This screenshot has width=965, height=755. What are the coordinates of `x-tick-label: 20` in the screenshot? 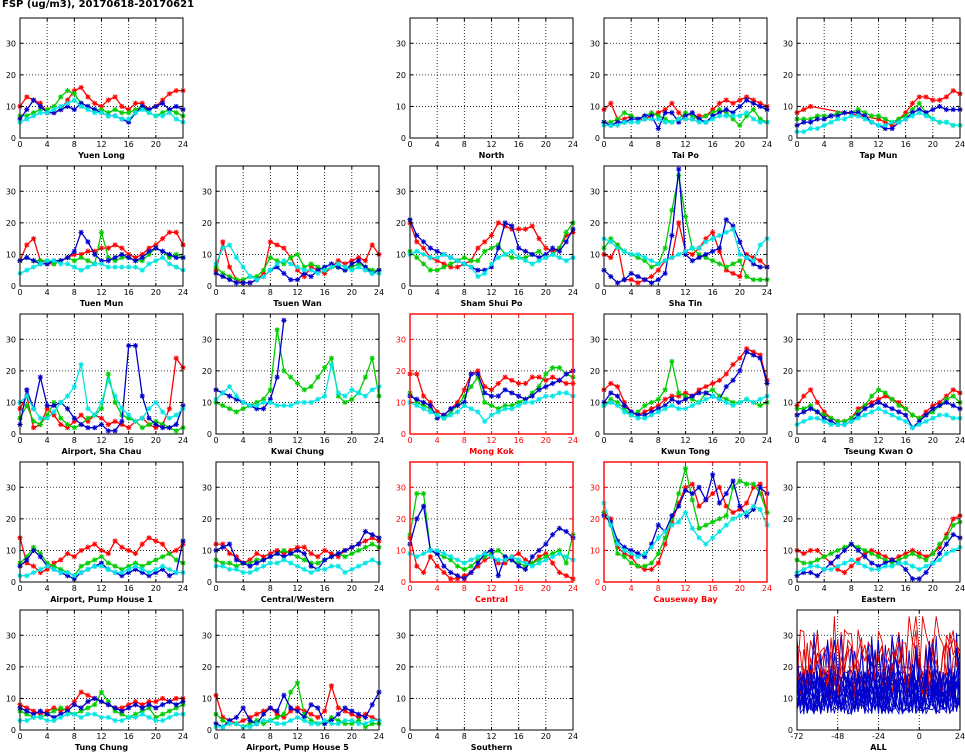 It's located at (546, 588).